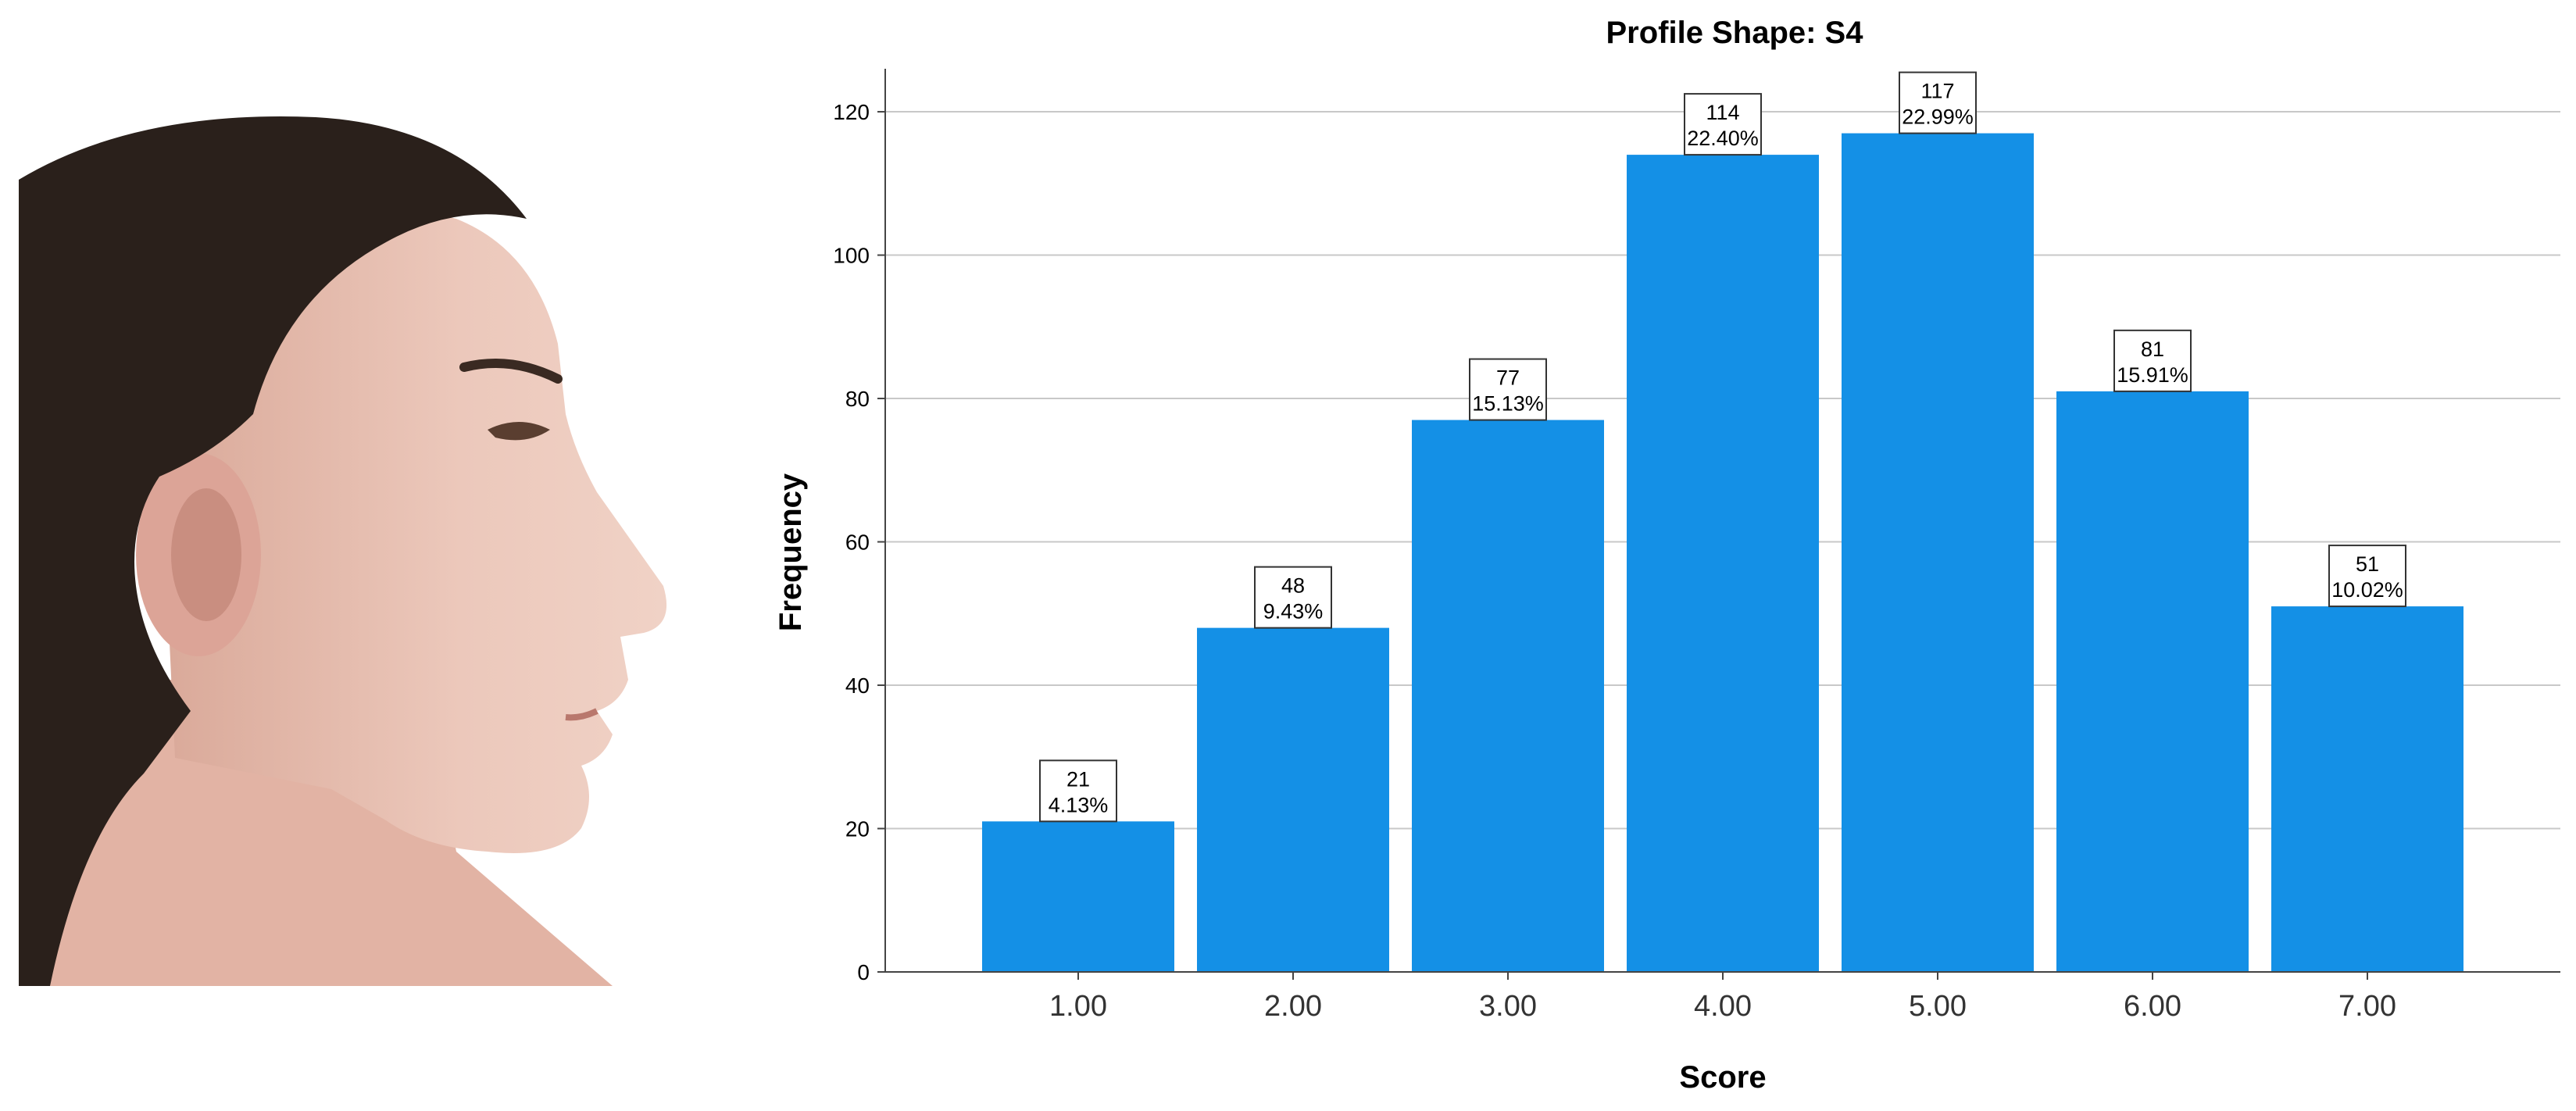 The image size is (2576, 1111). What do you see at coordinates (1079, 804) in the screenshot?
I see `data-label-percent: 4.13%` at bounding box center [1079, 804].